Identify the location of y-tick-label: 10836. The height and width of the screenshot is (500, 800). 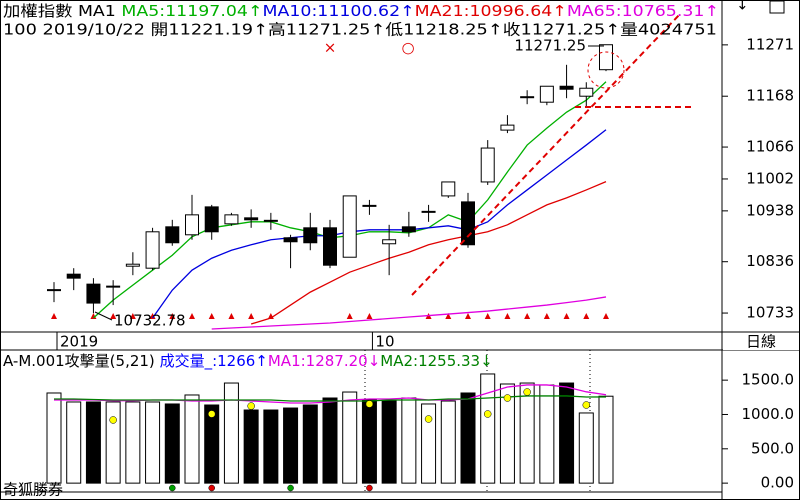
(770, 261).